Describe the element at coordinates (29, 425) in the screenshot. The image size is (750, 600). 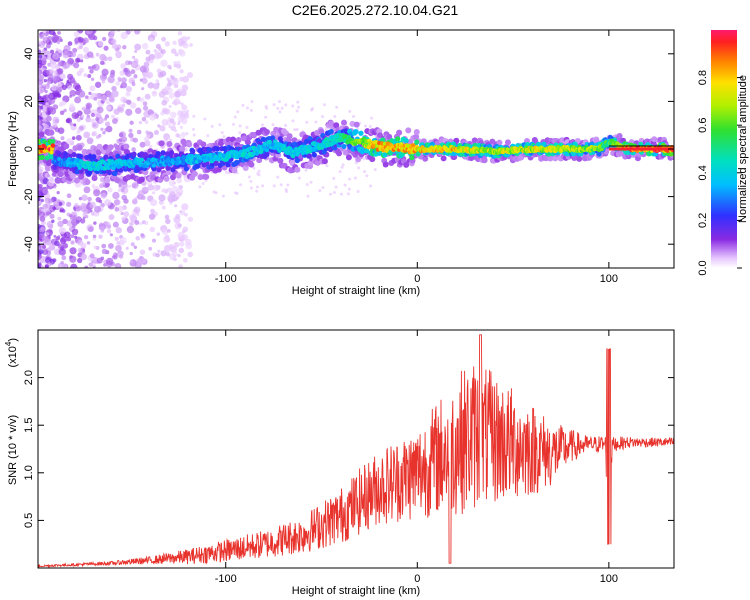
I see `ytick-label: 1.5` at that location.